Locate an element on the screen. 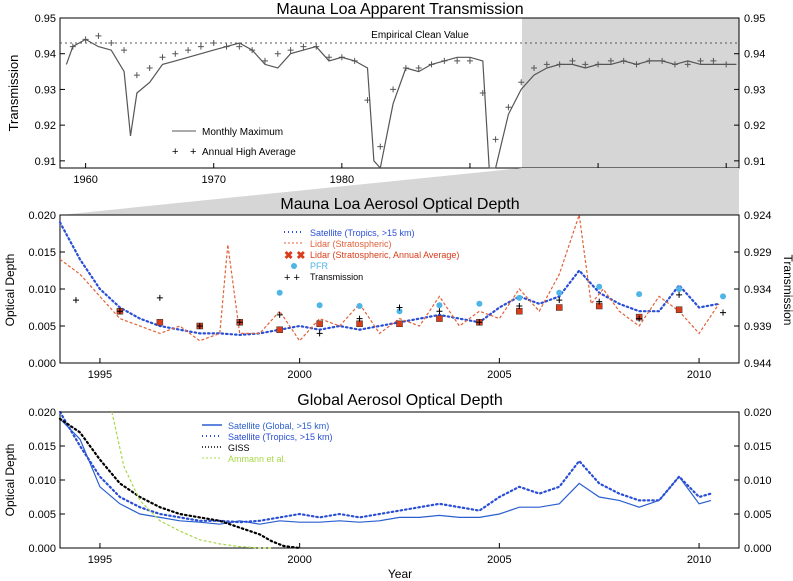 The width and height of the screenshot is (793, 581). p1-legend-cross-swatch-2: + is located at coordinates (193, 152).